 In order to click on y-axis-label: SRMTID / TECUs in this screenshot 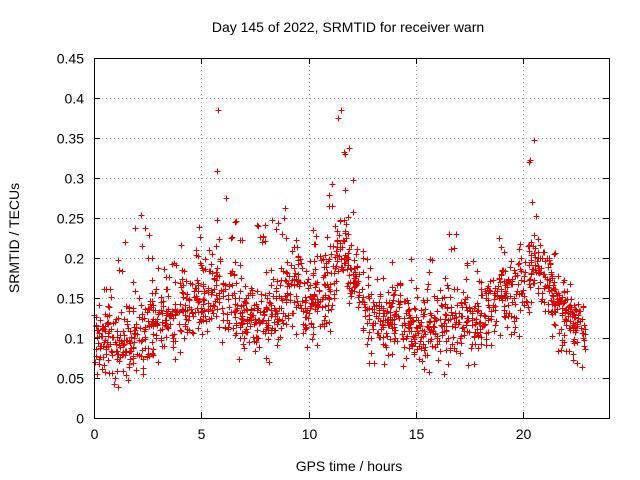, I will do `click(14, 238)`.